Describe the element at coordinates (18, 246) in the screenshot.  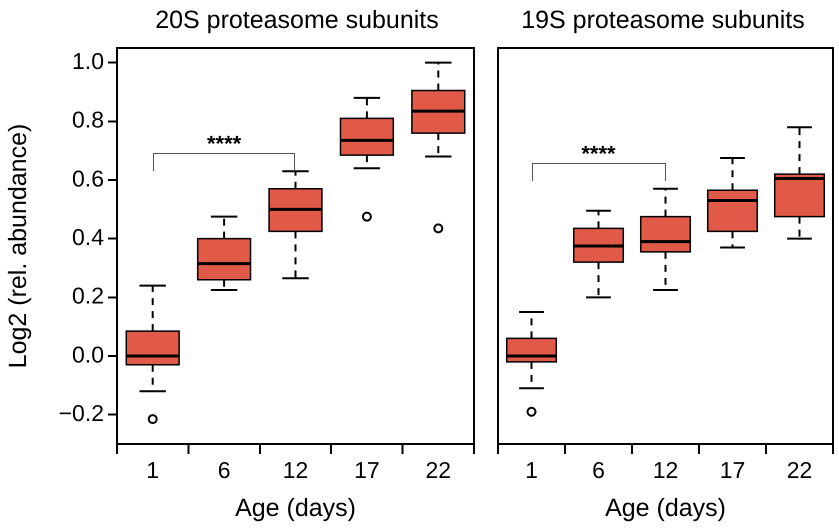
I see `y-axis-title: Log2 (rel. abundance)` at that location.